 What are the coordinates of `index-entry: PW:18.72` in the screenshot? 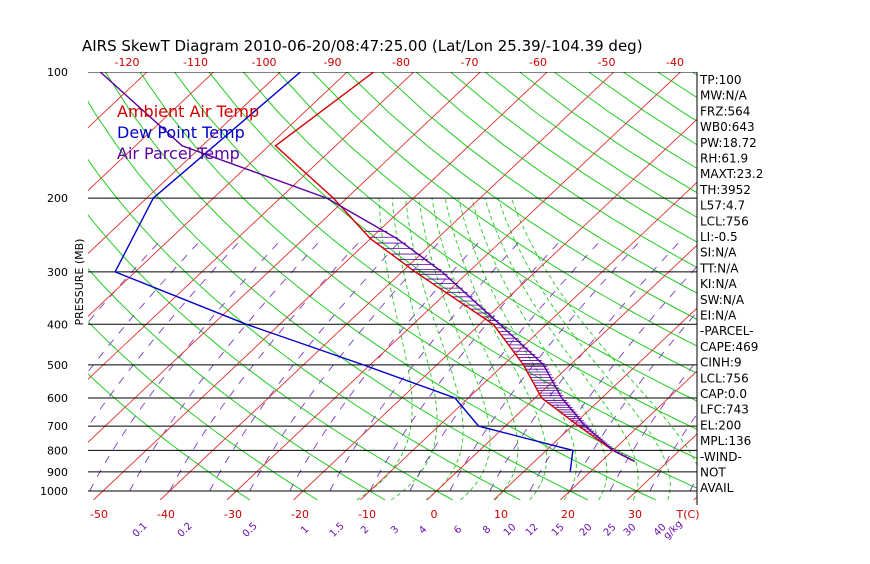 It's located at (728, 143).